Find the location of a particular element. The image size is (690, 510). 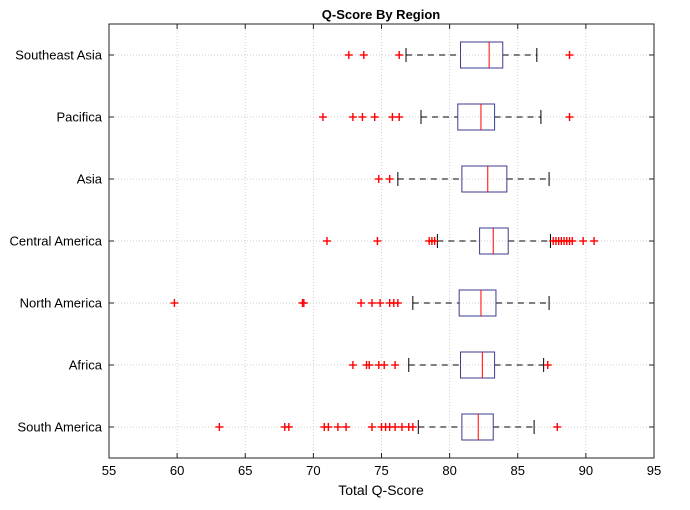

x-tick-label: 70 is located at coordinates (313, 470).